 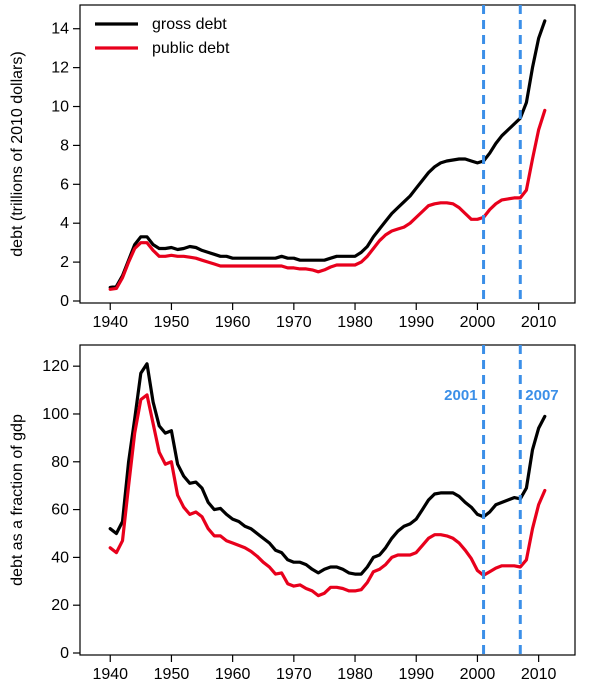 I want to click on y-tick-label: 2, so click(x=64, y=262).